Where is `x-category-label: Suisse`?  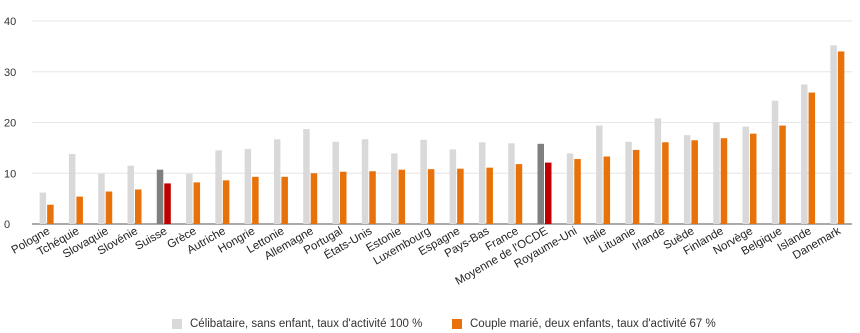
x-category-label: Suisse is located at coordinates (151, 239).